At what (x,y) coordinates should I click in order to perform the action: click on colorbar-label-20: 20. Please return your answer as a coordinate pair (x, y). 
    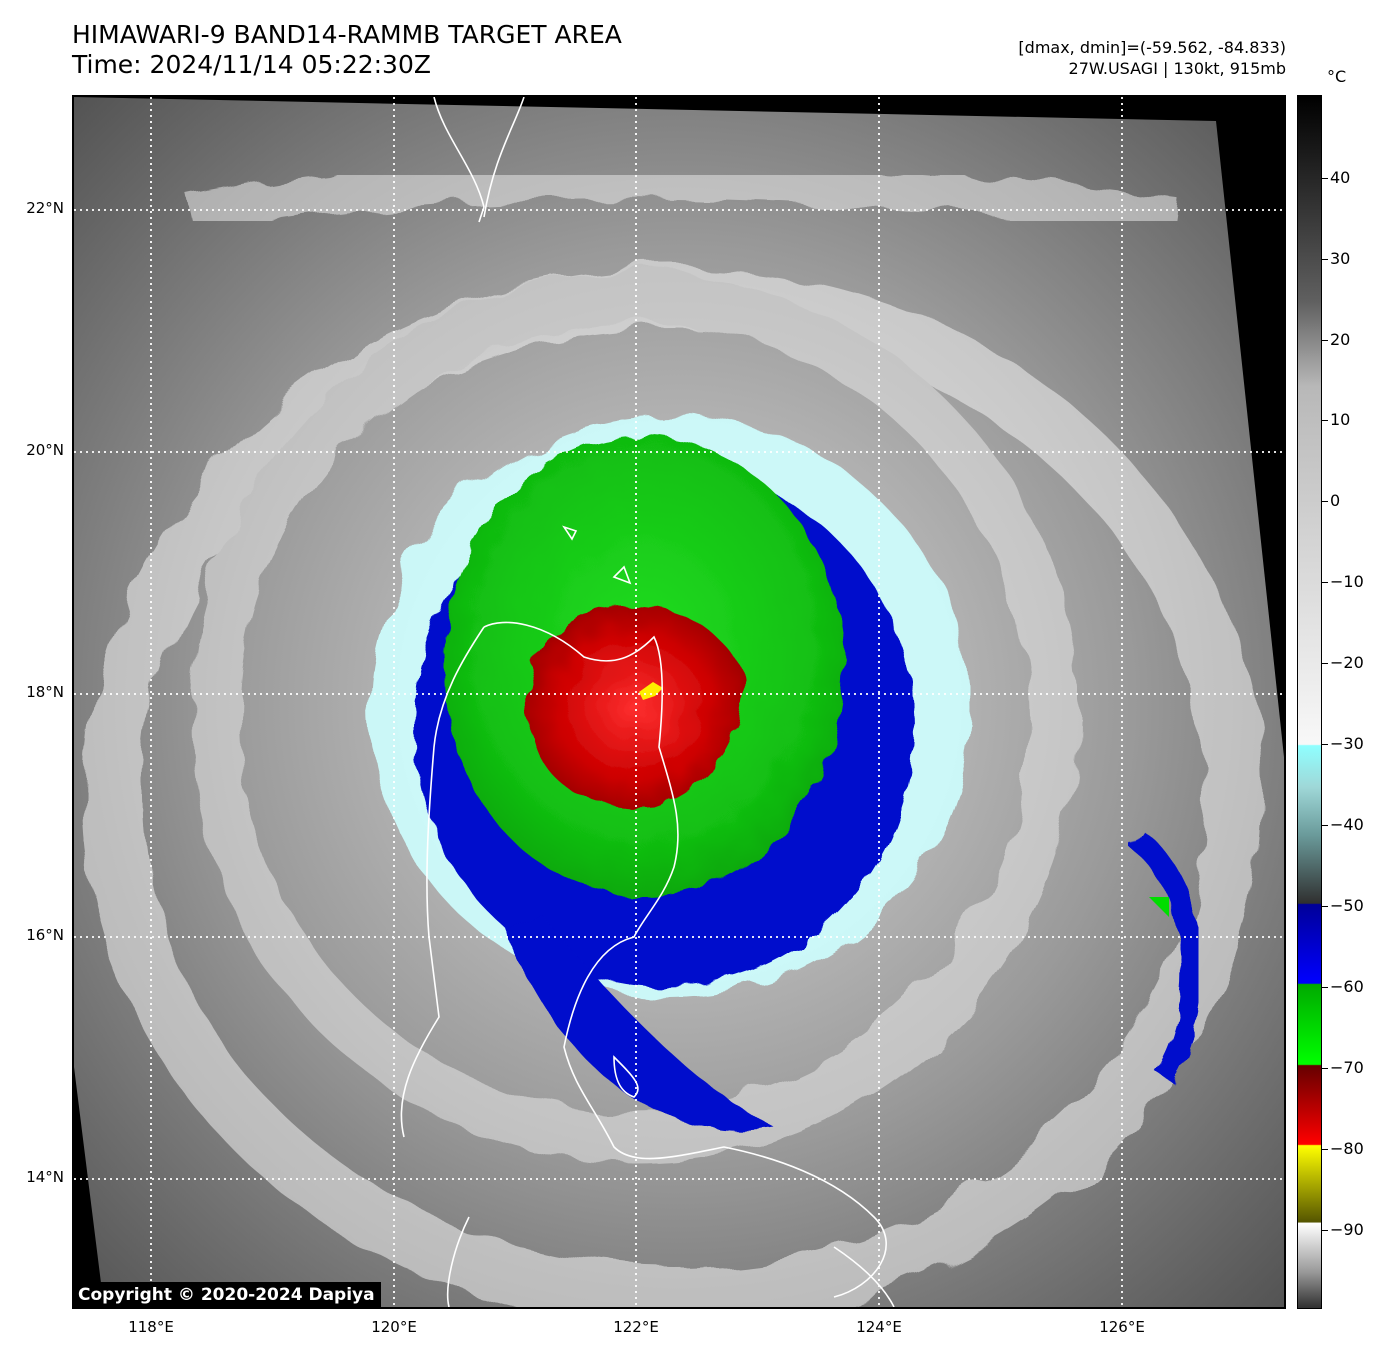
    Looking at the image, I should click on (1340, 339).